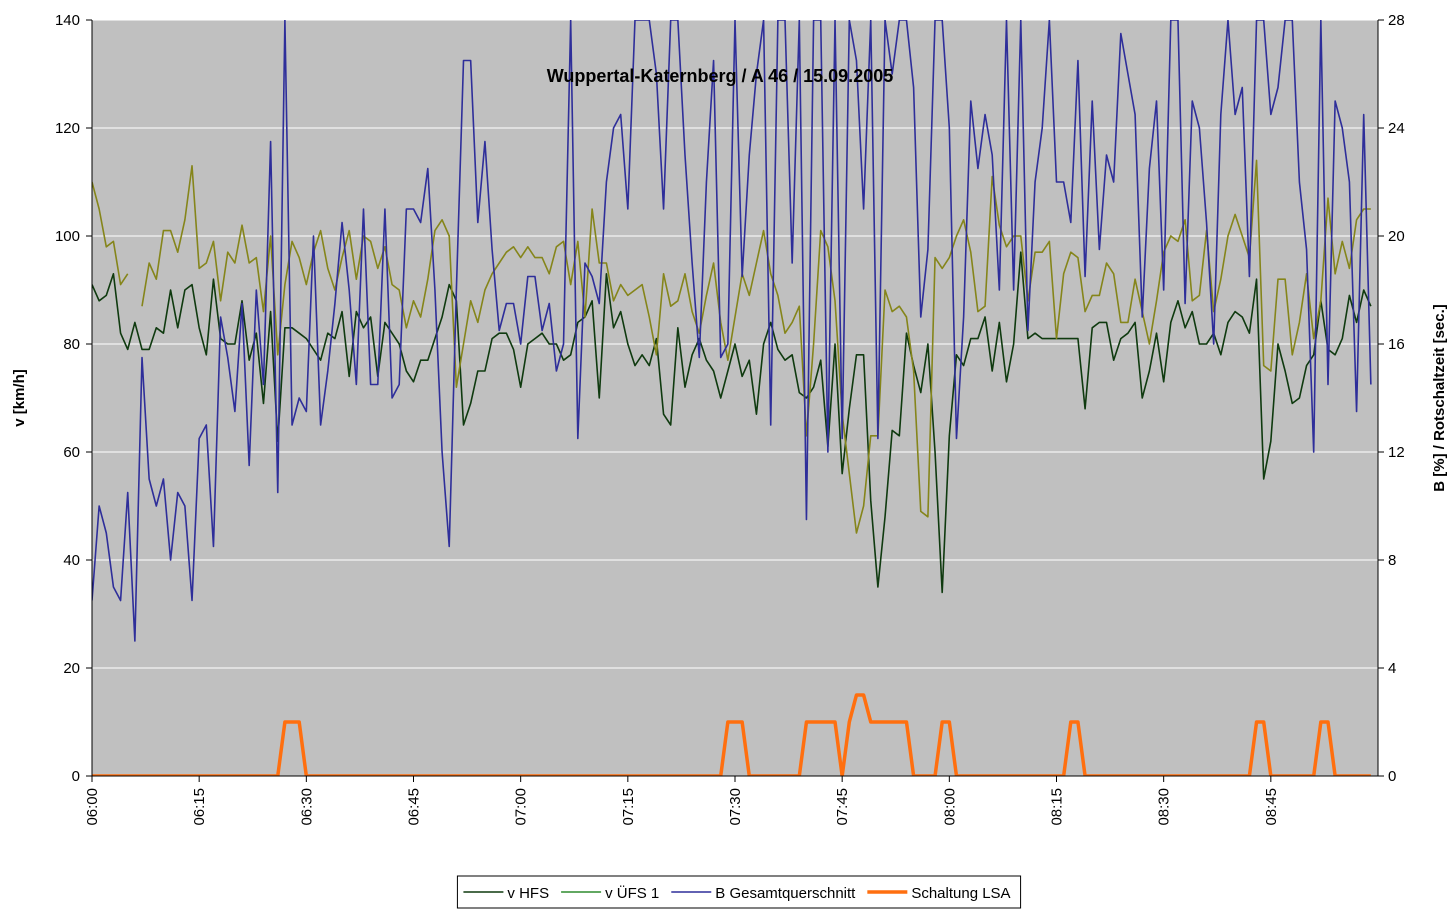 The width and height of the screenshot is (1450, 914). Describe the element at coordinates (67, 236) in the screenshot. I see `y-tick-label: 100` at that location.